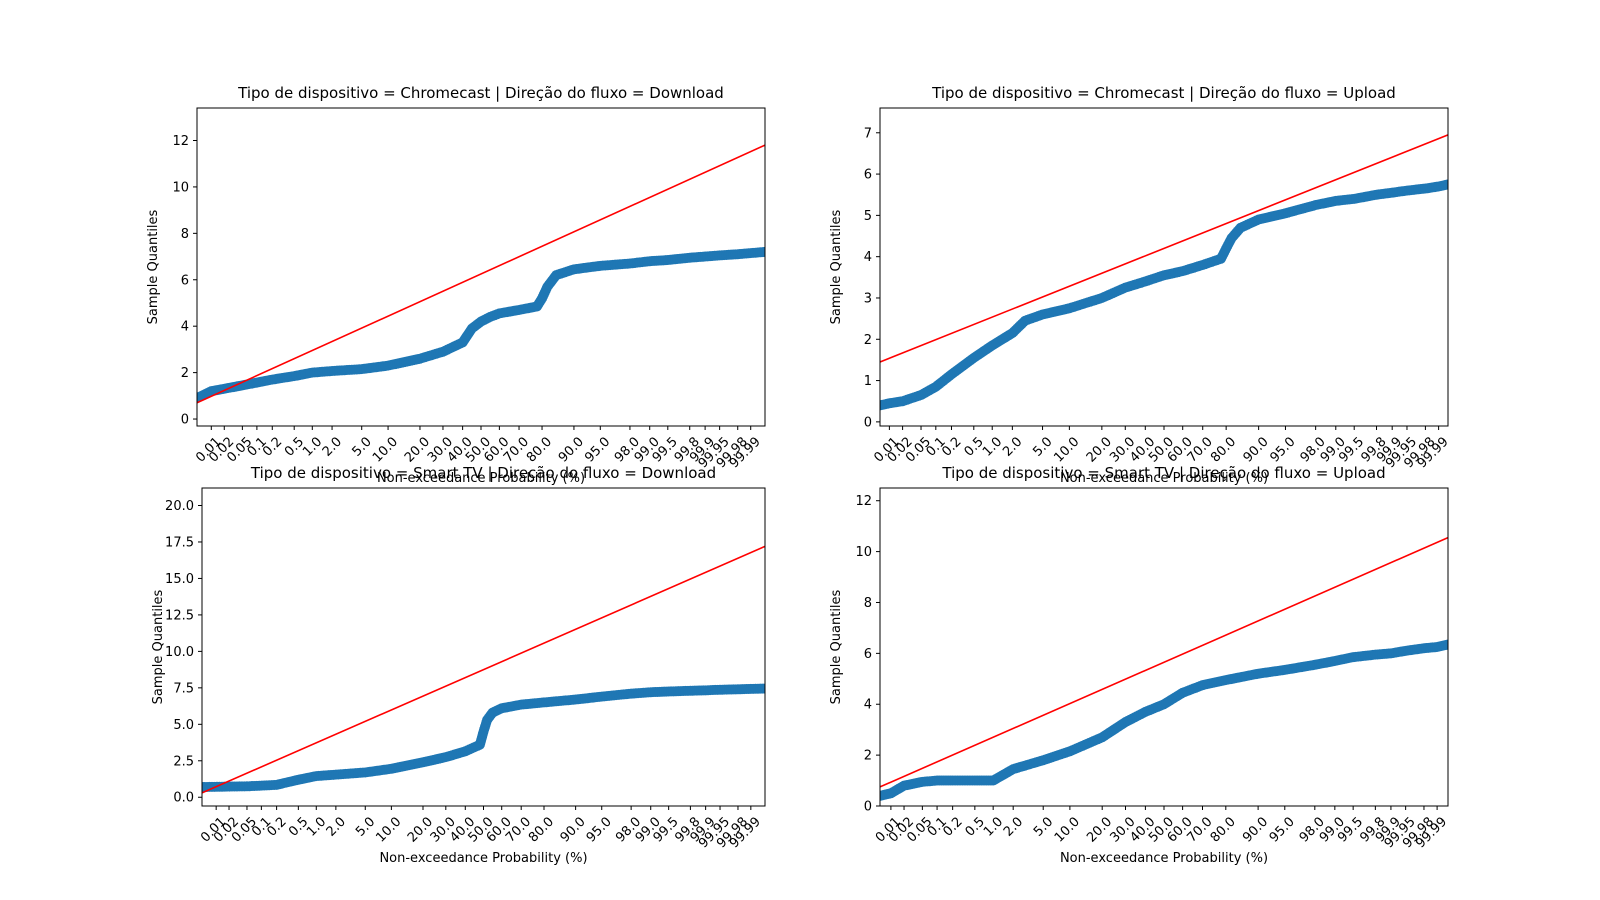 The image size is (1600, 900). Describe the element at coordinates (179, 579) in the screenshot. I see `y-tick-label: 15.0` at that location.